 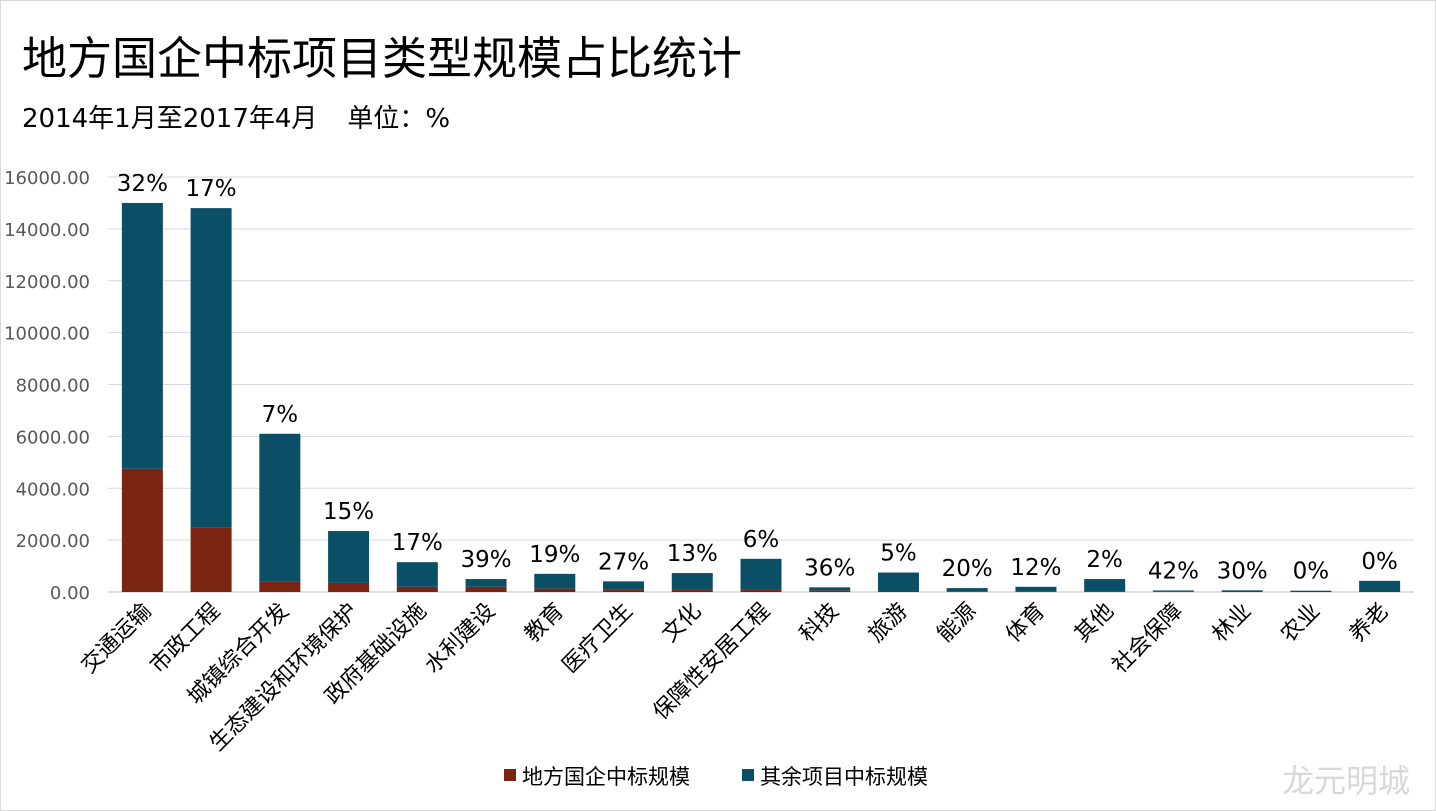 What do you see at coordinates (382, 58) in the screenshot?
I see `chart-title: 地方国企中标项目类型规模占比统计` at bounding box center [382, 58].